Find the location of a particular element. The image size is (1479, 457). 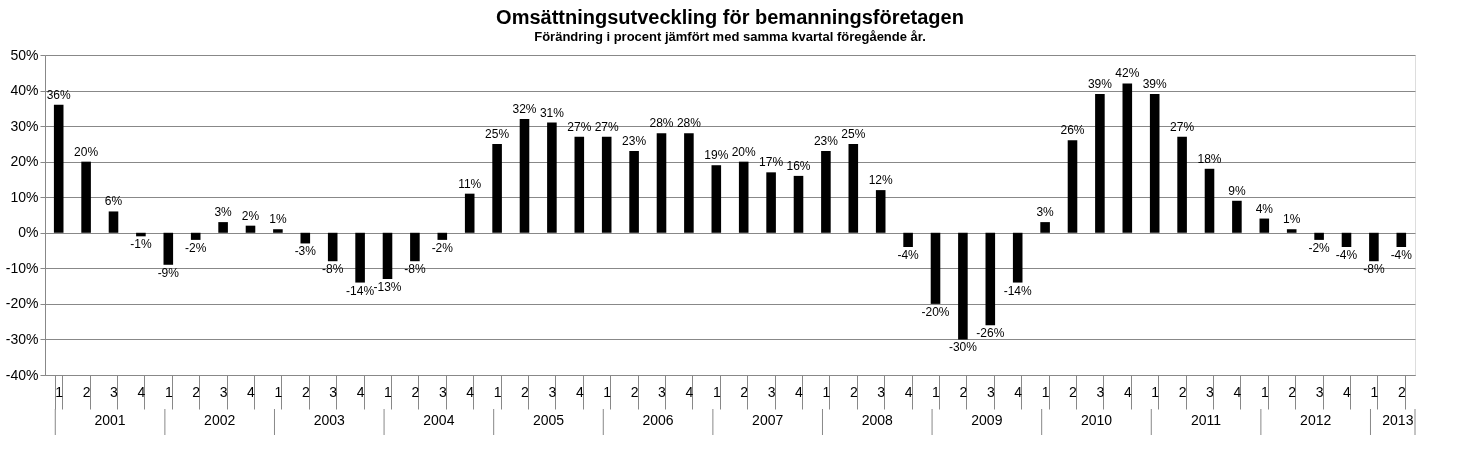

data-label: 18% is located at coordinates (1209, 158).